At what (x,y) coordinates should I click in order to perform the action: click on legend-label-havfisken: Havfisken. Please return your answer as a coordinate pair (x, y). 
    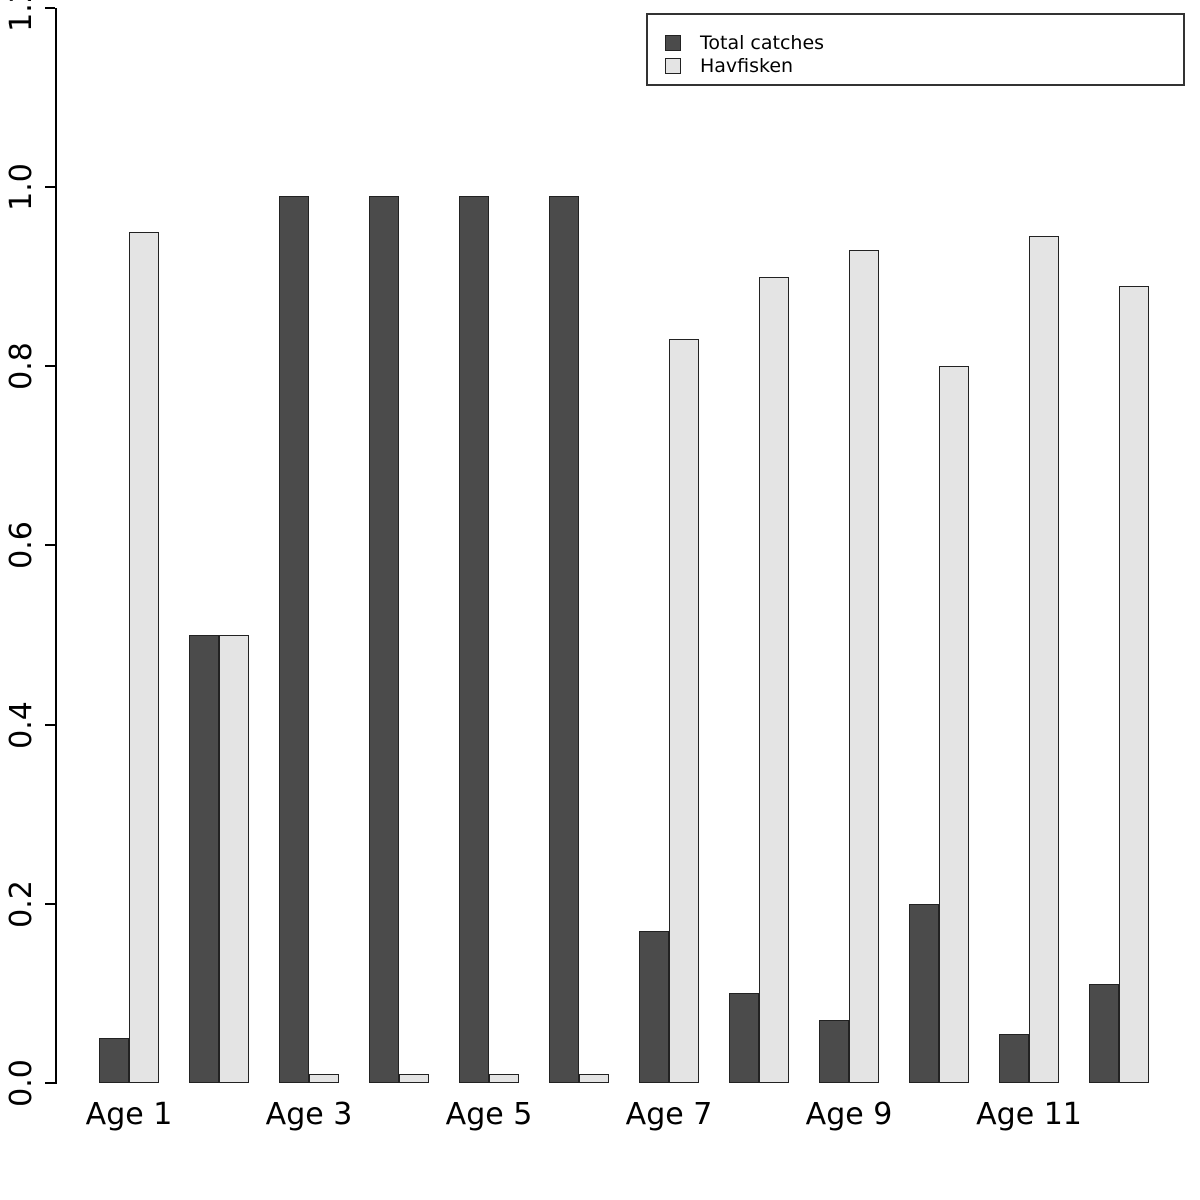
    Looking at the image, I should click on (747, 65).